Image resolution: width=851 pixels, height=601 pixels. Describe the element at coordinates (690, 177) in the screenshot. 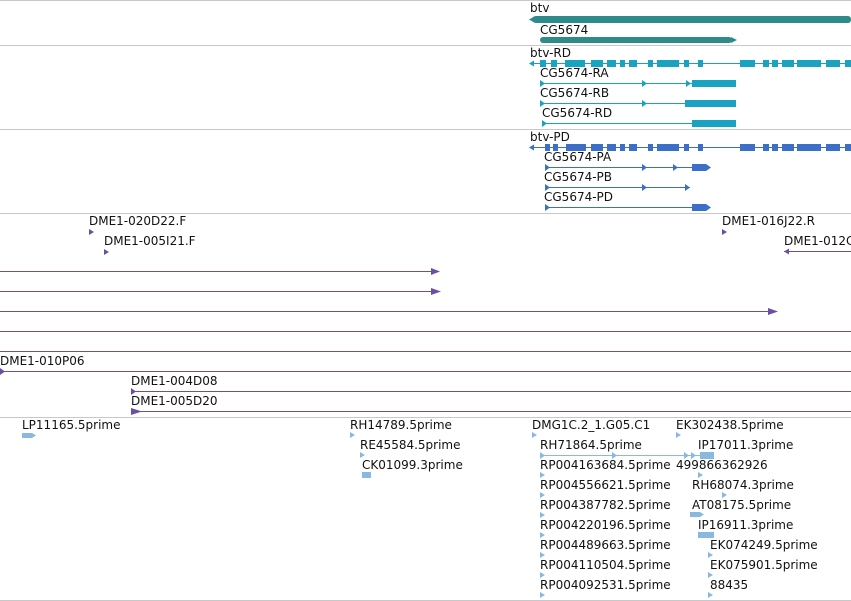

I see `protein-track` at that location.